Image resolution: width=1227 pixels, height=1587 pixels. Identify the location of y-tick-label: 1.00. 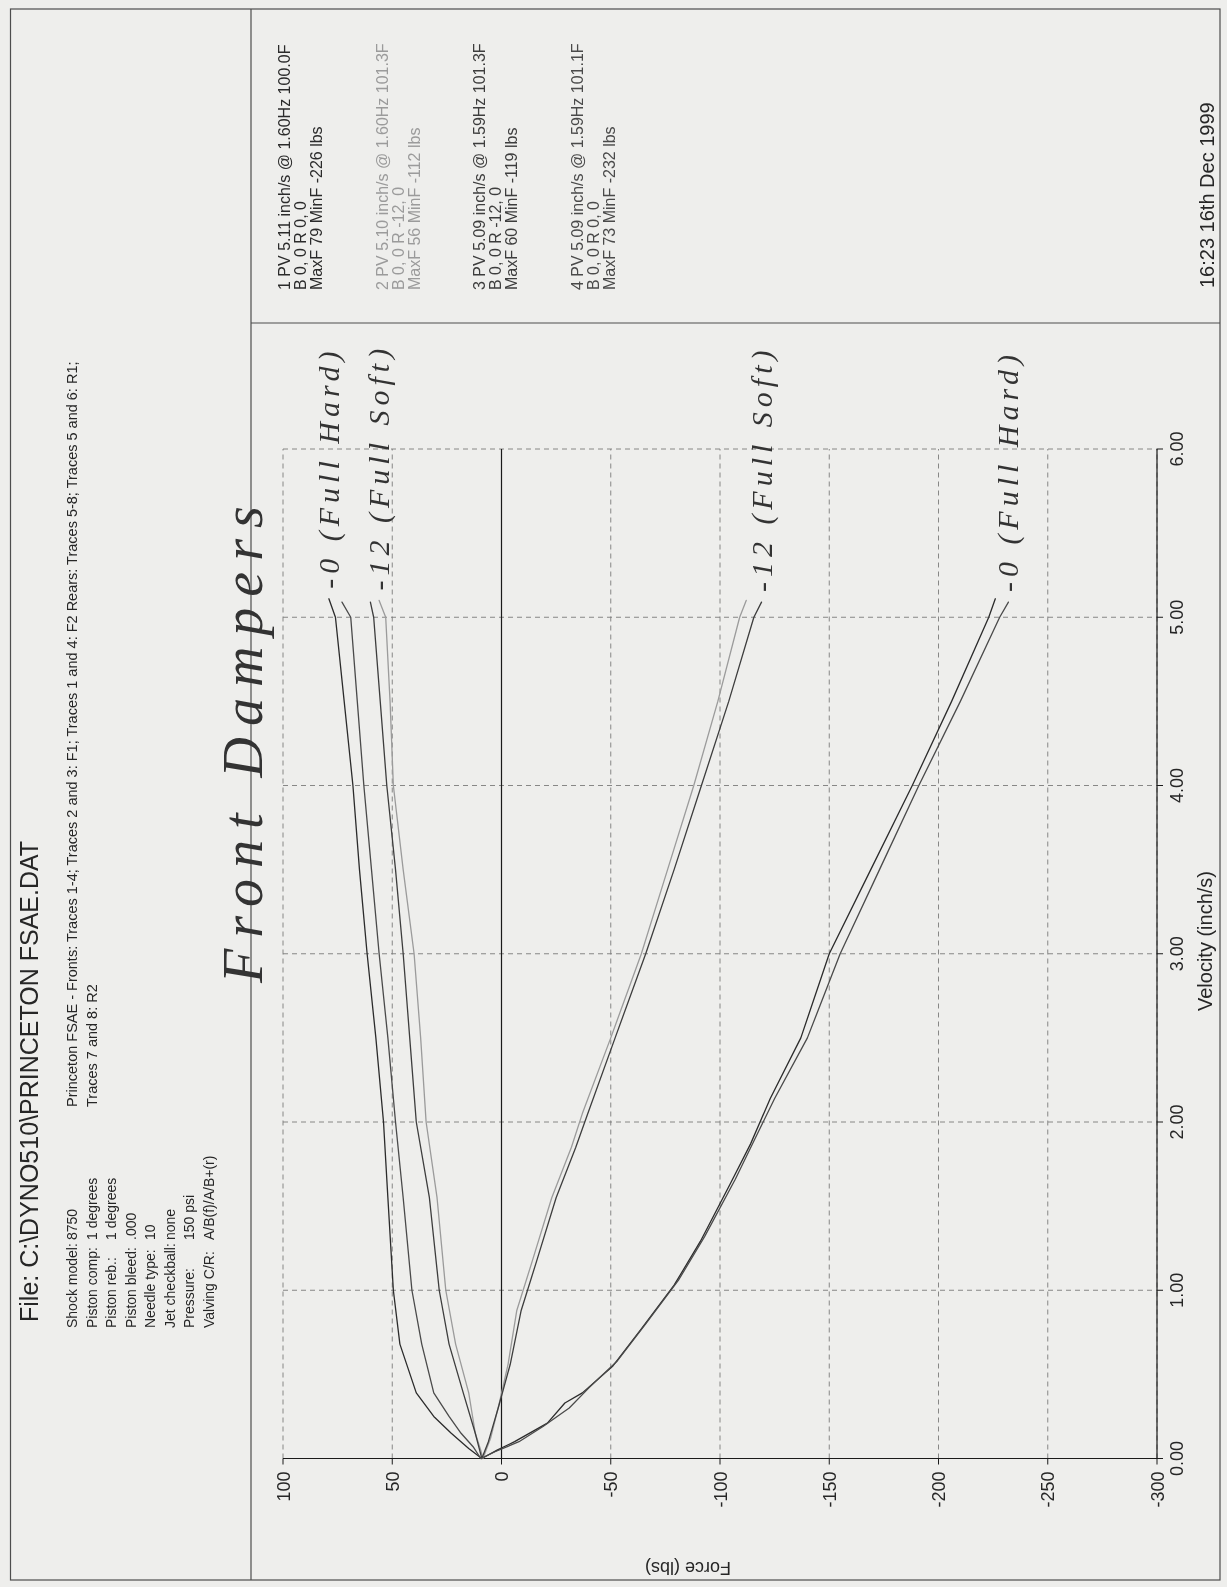
(1177, 1290).